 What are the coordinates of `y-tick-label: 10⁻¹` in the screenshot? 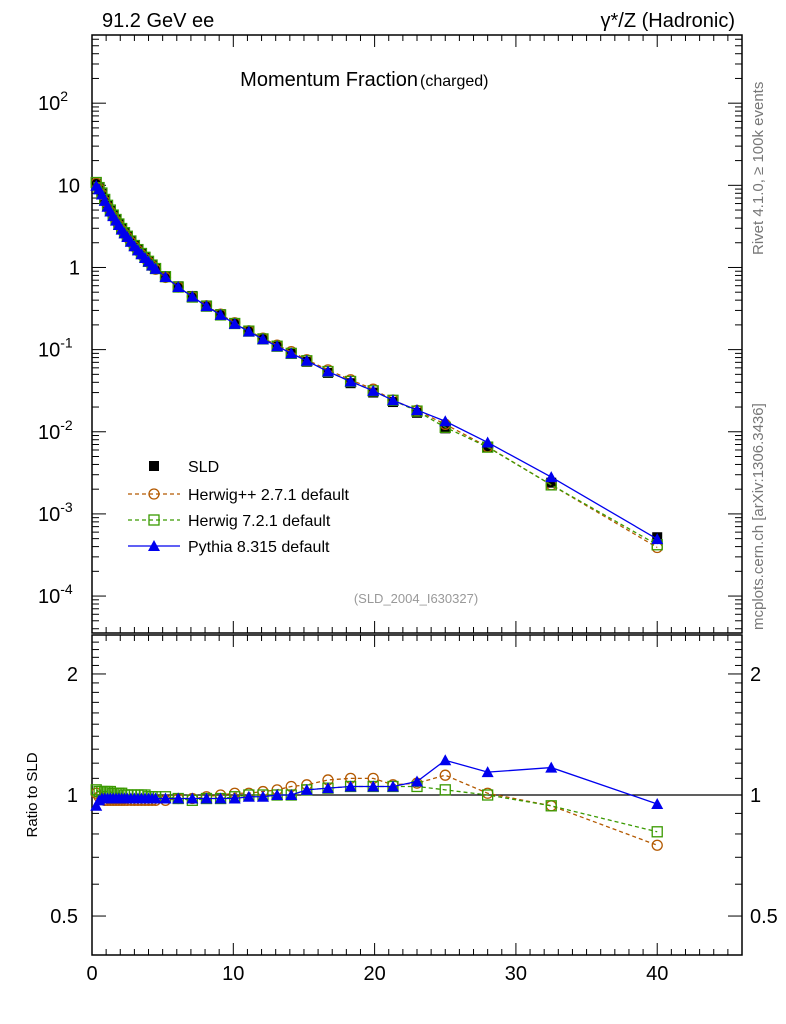 It's located at (55, 348).